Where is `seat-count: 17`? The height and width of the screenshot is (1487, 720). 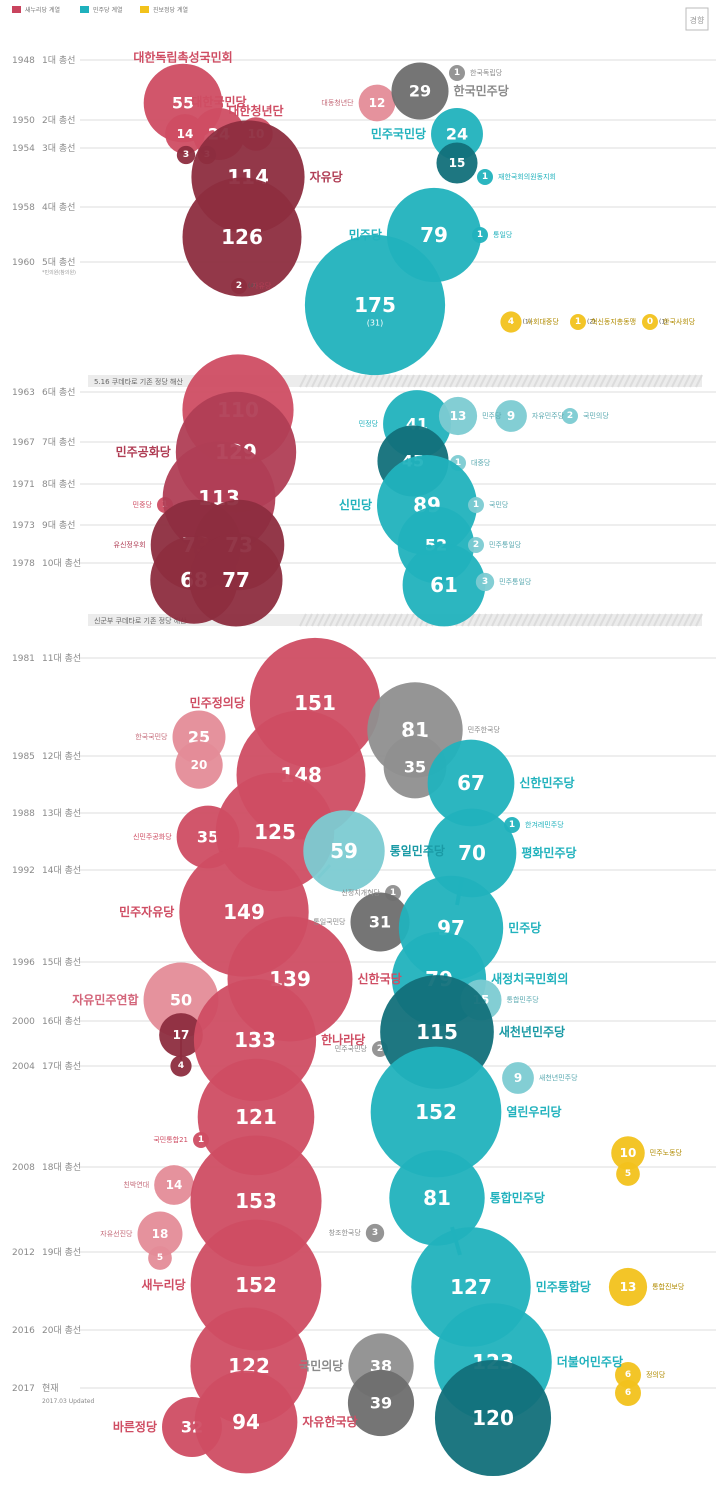
seat-count: 17 is located at coordinates (181, 1035).